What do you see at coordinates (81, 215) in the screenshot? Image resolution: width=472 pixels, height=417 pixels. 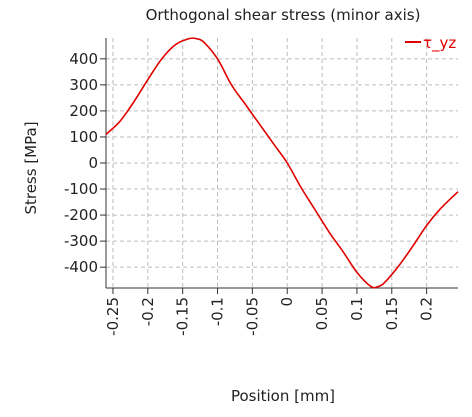 I see `y-tick-label: -200` at bounding box center [81, 215].